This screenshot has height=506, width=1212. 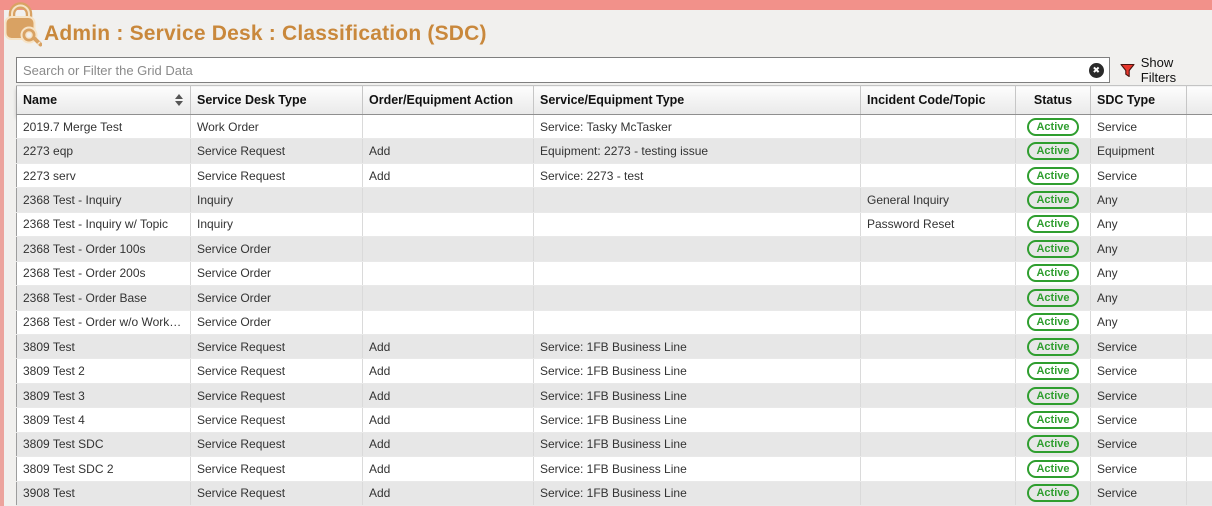 What do you see at coordinates (1096, 70) in the screenshot?
I see `clear-search-icon: ✖` at bounding box center [1096, 70].